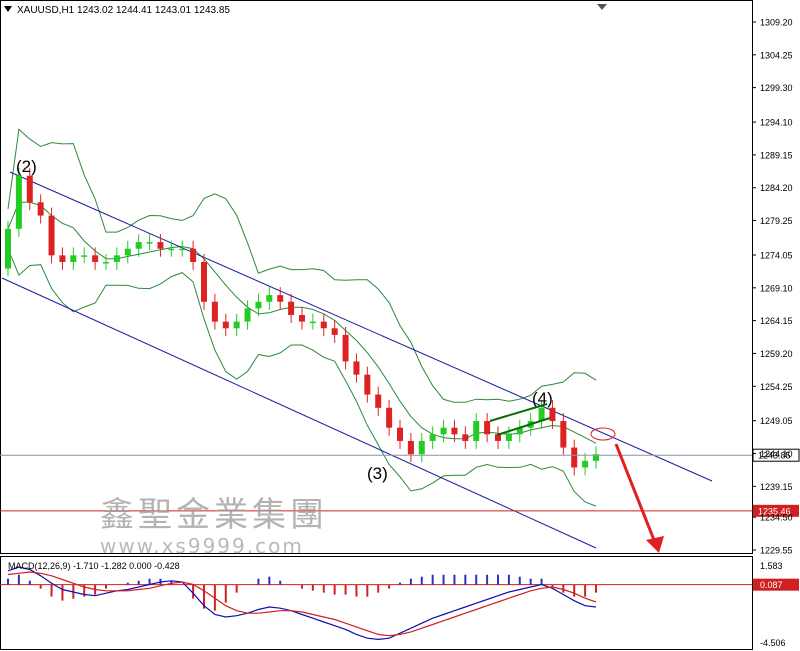  What do you see at coordinates (26, 166) in the screenshot?
I see `wave-label-2: (2)` at bounding box center [26, 166].